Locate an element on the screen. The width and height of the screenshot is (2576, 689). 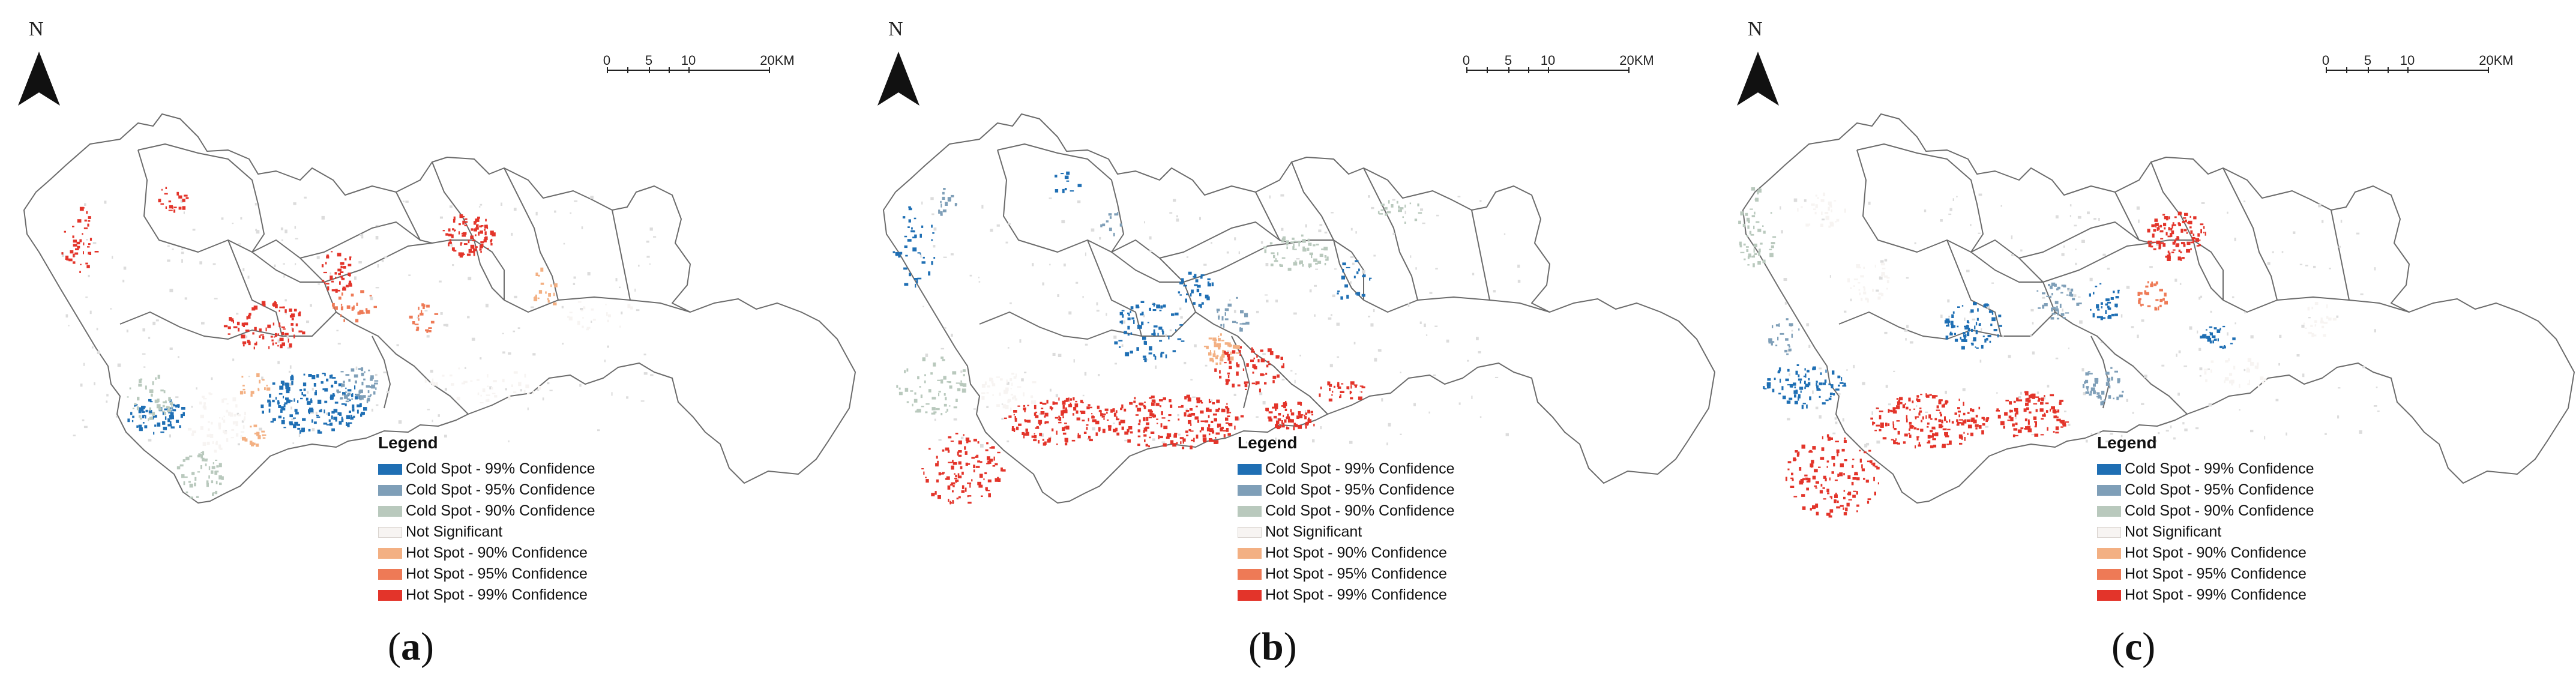
legend-label: Cold Spot - 95% Confidence is located at coordinates (1360, 489).